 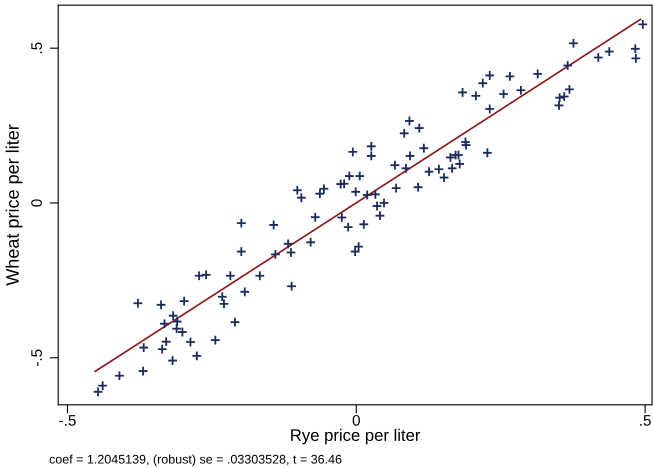 What do you see at coordinates (355, 436) in the screenshot?
I see `x-axis-title: Rye price per liter` at bounding box center [355, 436].